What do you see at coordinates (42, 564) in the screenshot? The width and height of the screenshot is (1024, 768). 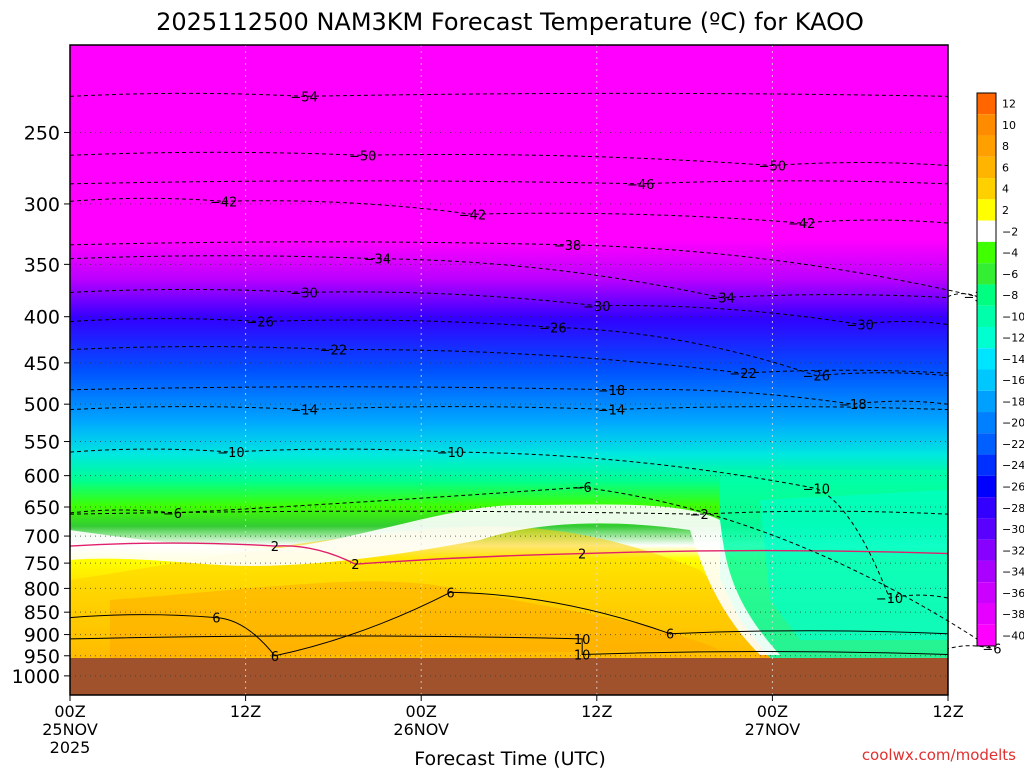 I see `y-tick-label: 750` at bounding box center [42, 564].